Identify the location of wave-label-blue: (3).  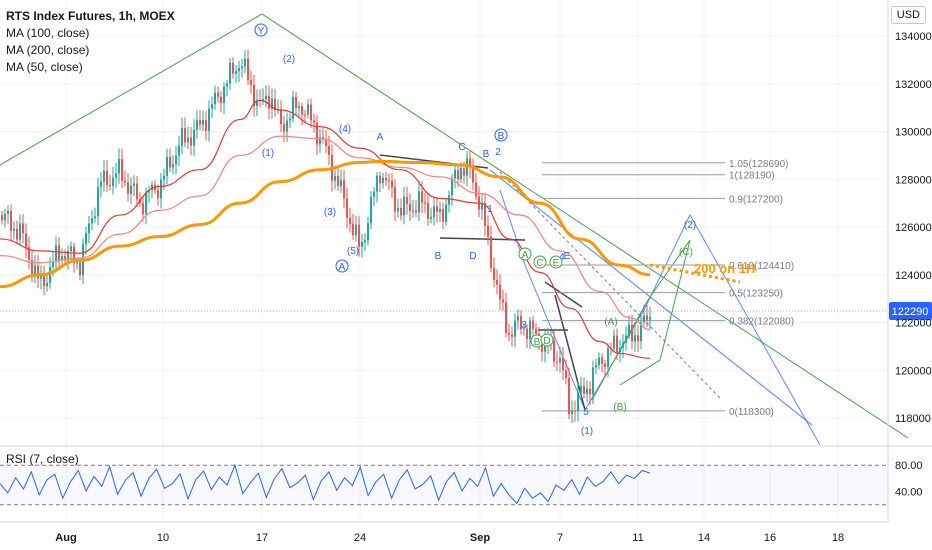
(330, 212).